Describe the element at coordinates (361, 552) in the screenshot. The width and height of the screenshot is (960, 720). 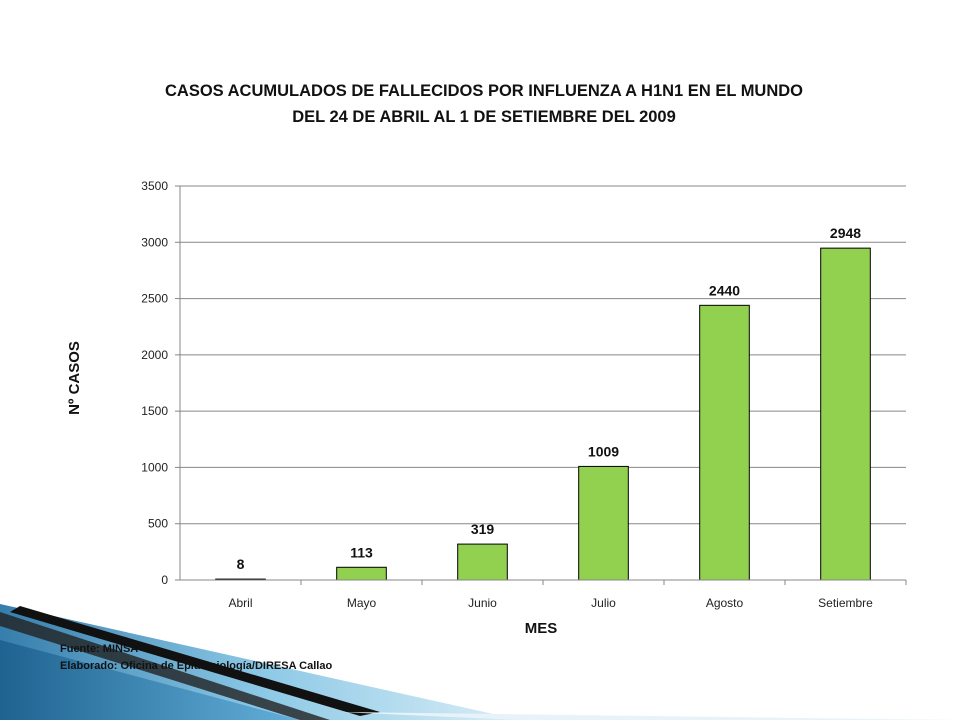
I see `data-label: 113` at that location.